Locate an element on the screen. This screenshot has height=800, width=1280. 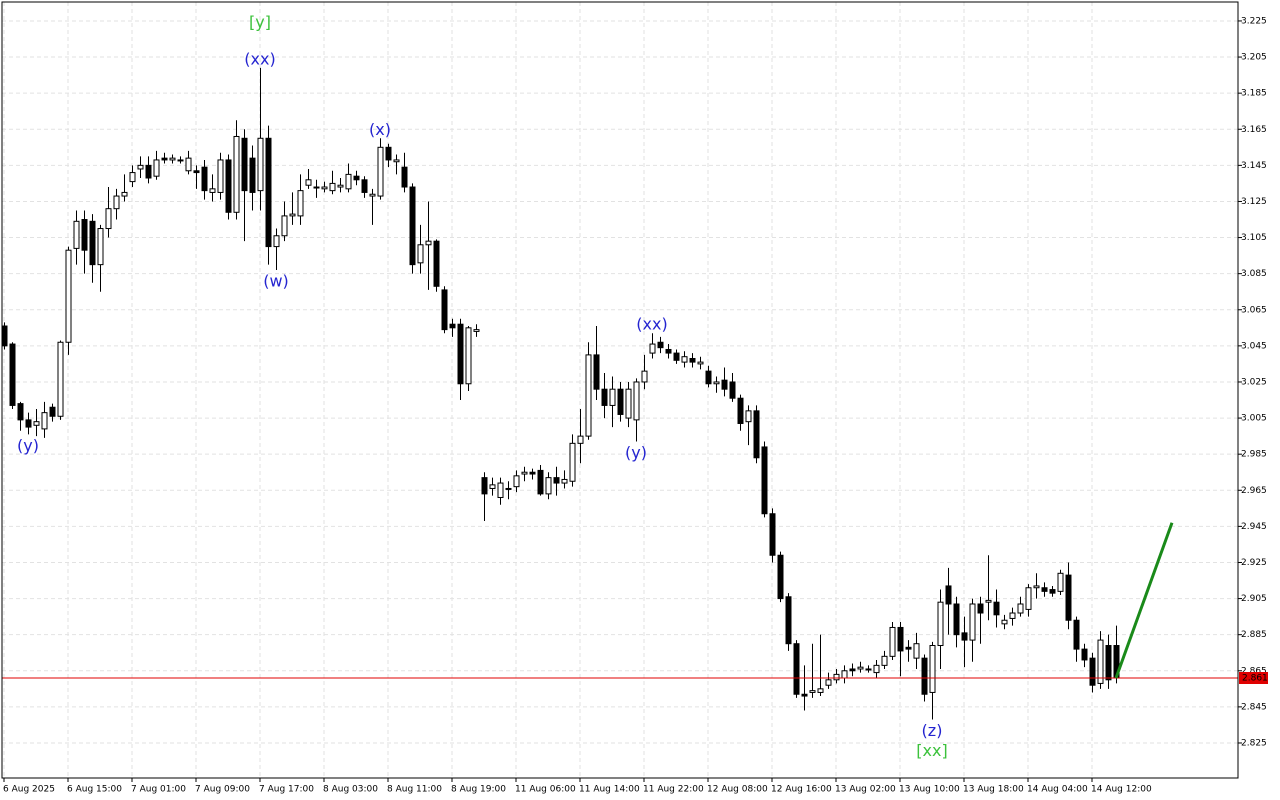
x-tick-label: 6 Aug 15:00 is located at coordinates (94, 790).